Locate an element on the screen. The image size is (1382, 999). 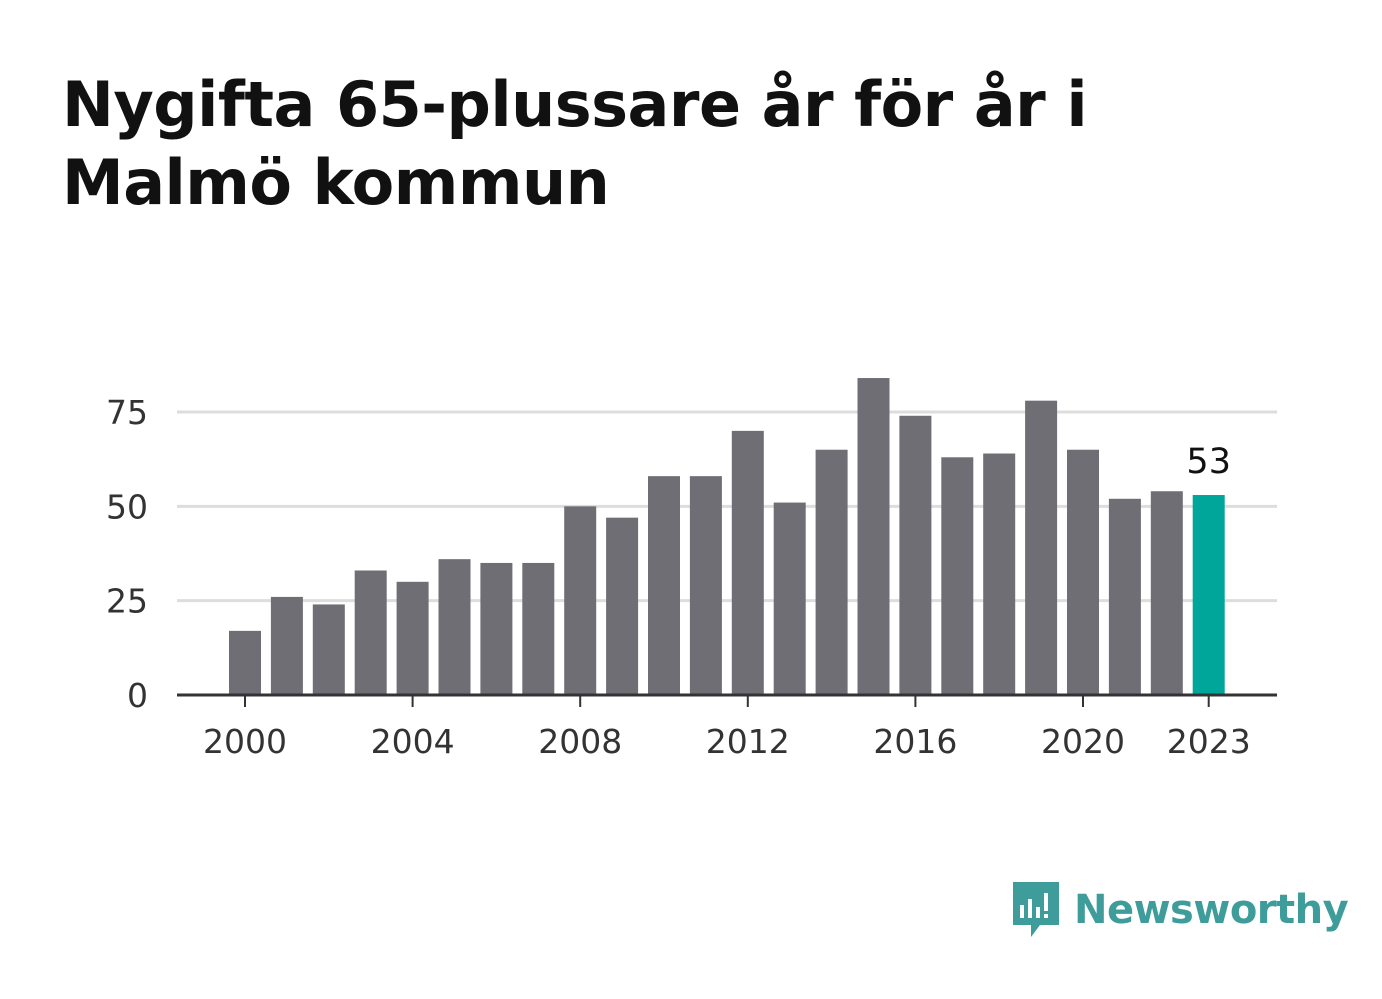
y-tick-label-50: 50 is located at coordinates (127, 506).